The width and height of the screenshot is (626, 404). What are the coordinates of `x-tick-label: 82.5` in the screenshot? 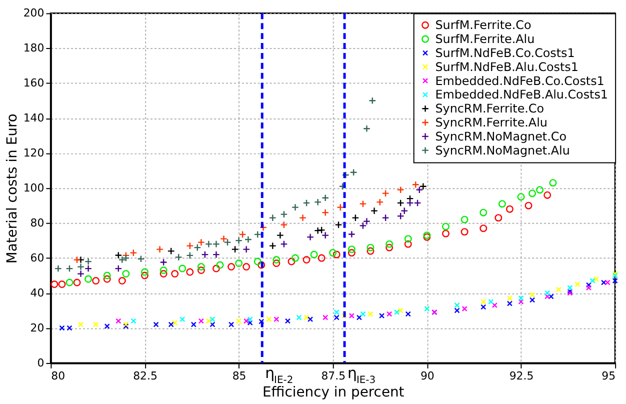 It's located at (145, 375).